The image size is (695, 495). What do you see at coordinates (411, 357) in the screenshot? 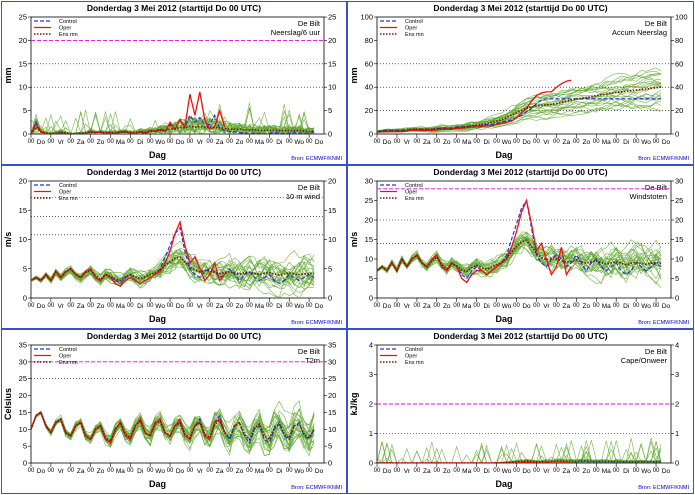
I see `legend-label: Oper` at bounding box center [411, 357].